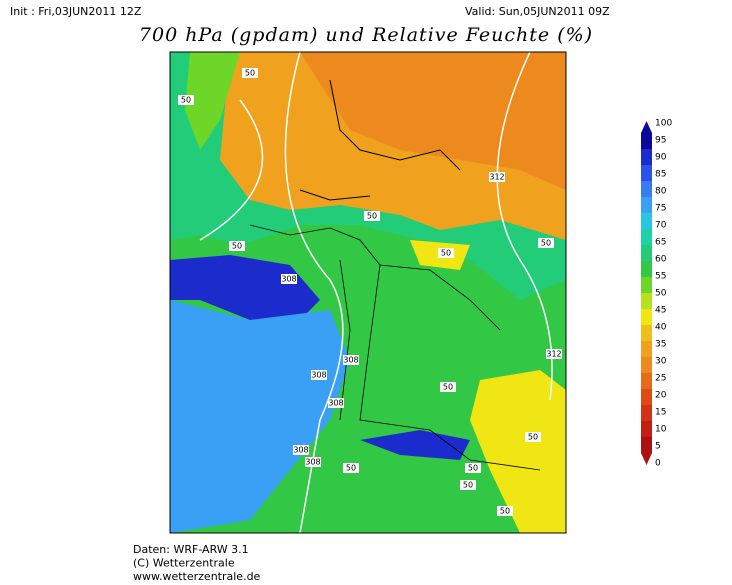 The height and width of the screenshot is (585, 732). Describe the element at coordinates (661, 260) in the screenshot. I see `colorbar-tick-label: 60` at that location.